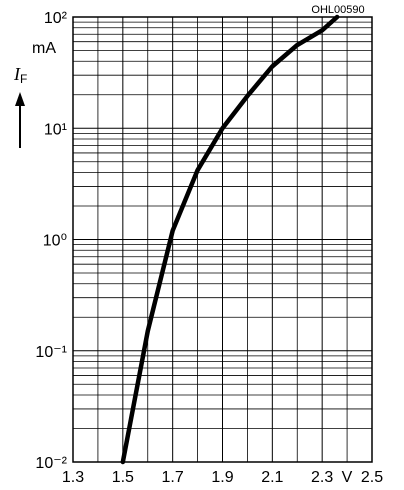  Describe the element at coordinates (173, 477) in the screenshot. I see `x-tick-label: 1.7` at that location.